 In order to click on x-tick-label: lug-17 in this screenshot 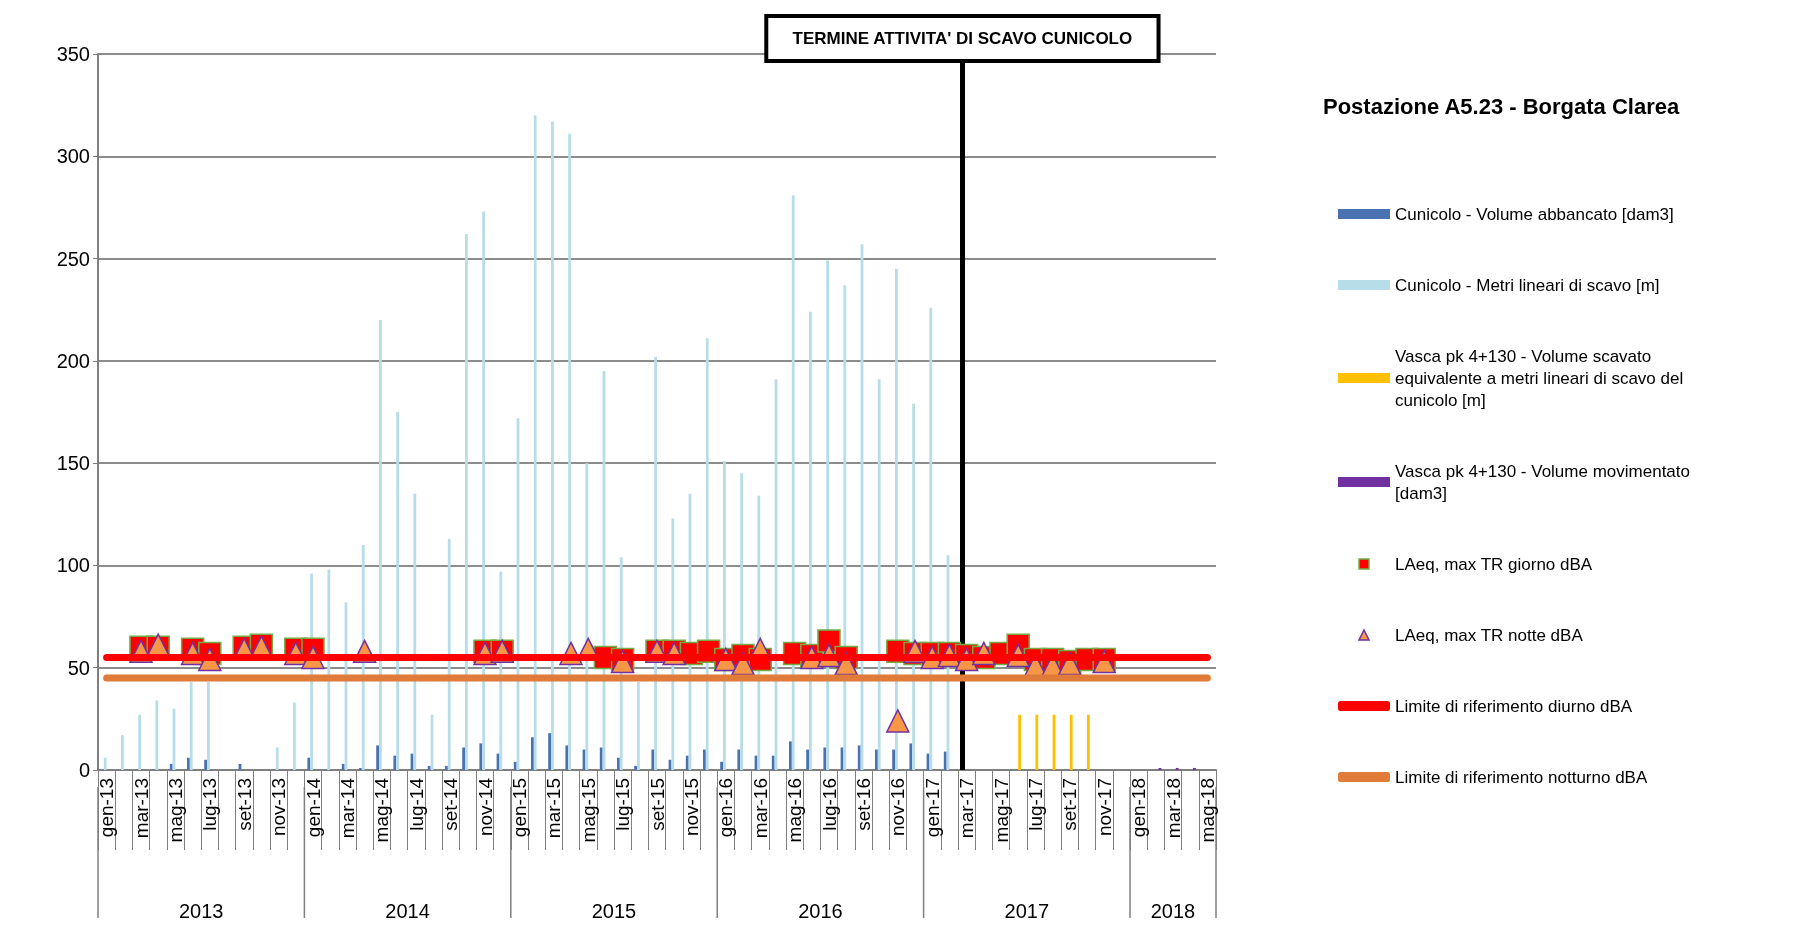, I will do `click(1035, 804)`.